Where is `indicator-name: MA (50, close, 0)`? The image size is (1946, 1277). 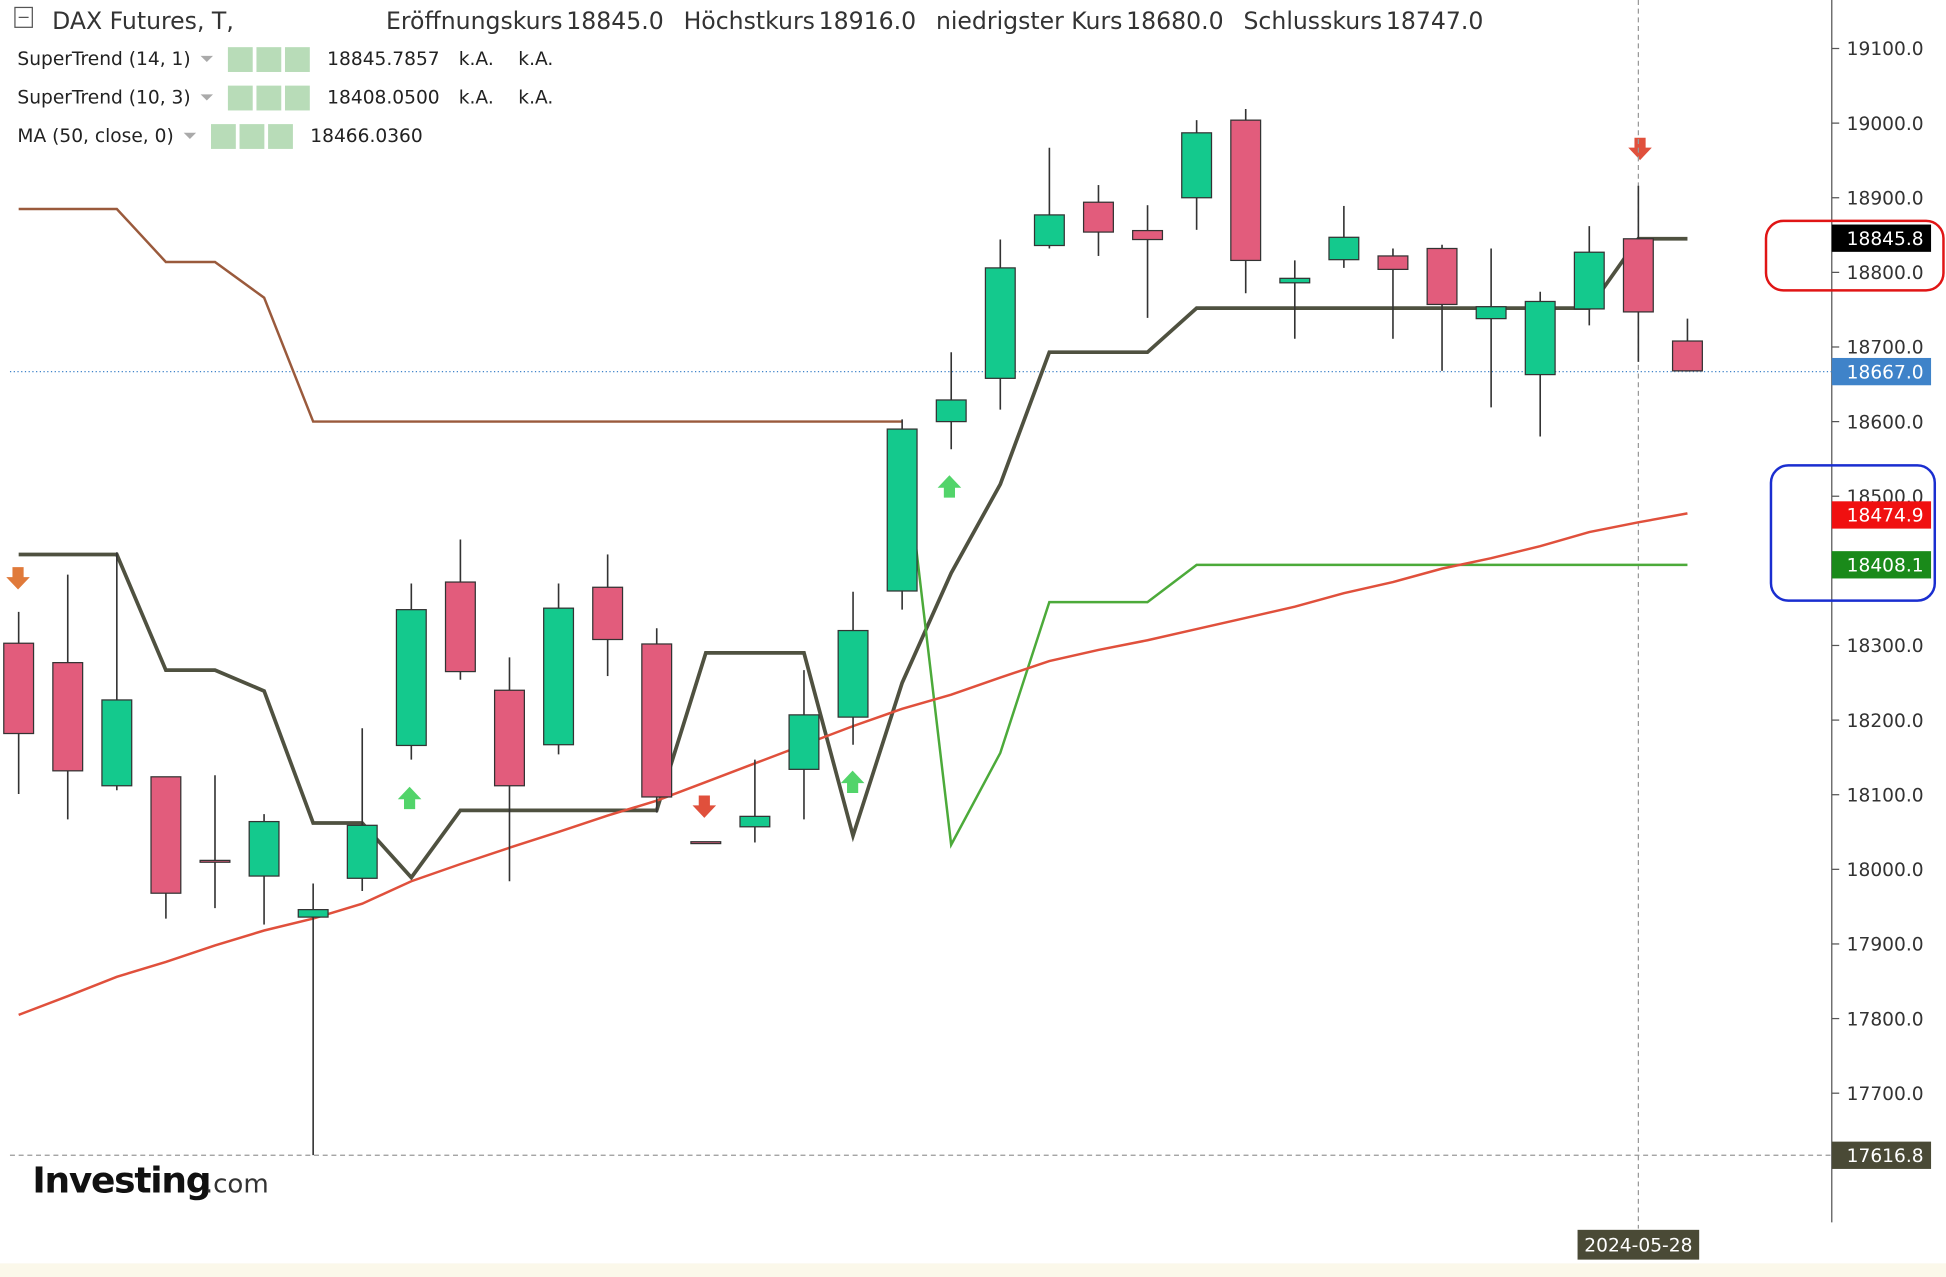 indicator-name: MA (50, close, 0) is located at coordinates (95, 136).